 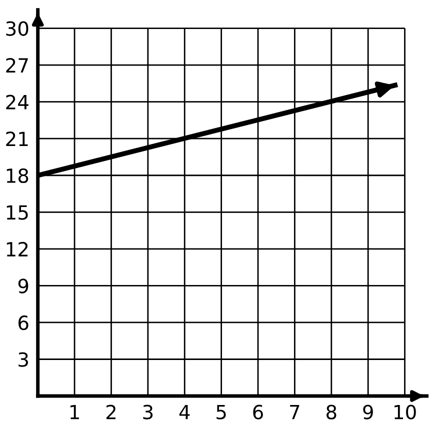 What do you see at coordinates (23, 359) in the screenshot?
I see `y-tick-label: 3` at bounding box center [23, 359].